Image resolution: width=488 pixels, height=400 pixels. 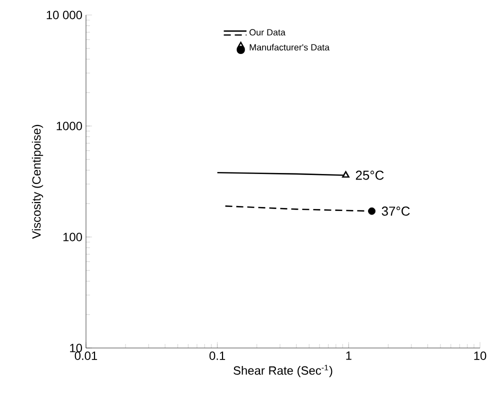 What do you see at coordinates (283, 371) in the screenshot?
I see `x-axis-title: Shear Rate (Sec$^{-1}$)` at bounding box center [283, 371].